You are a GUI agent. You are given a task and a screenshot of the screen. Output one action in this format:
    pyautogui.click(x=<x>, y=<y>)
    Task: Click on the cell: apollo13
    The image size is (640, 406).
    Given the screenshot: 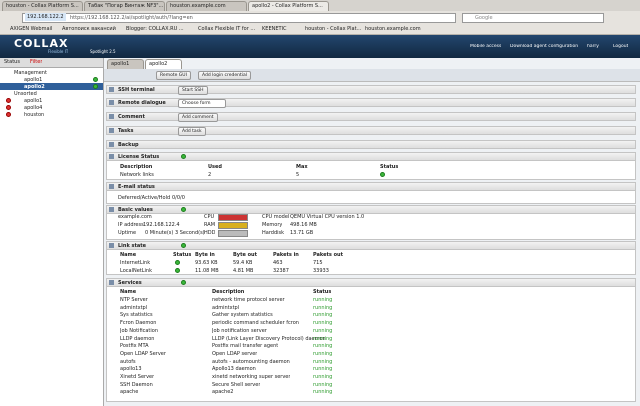 What is the action you would take?
    pyautogui.click(x=131, y=369)
    